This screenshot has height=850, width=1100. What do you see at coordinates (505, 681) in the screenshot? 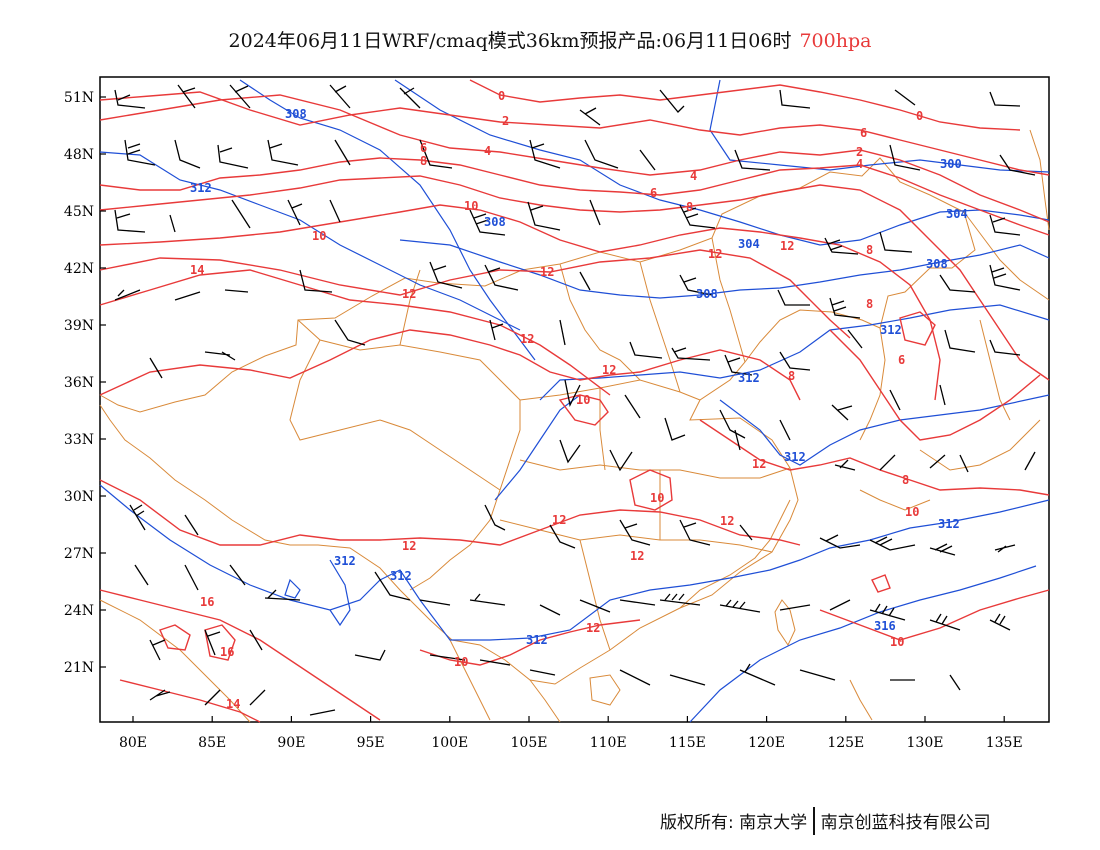
I see `indochina-coast` at bounding box center [505, 681].